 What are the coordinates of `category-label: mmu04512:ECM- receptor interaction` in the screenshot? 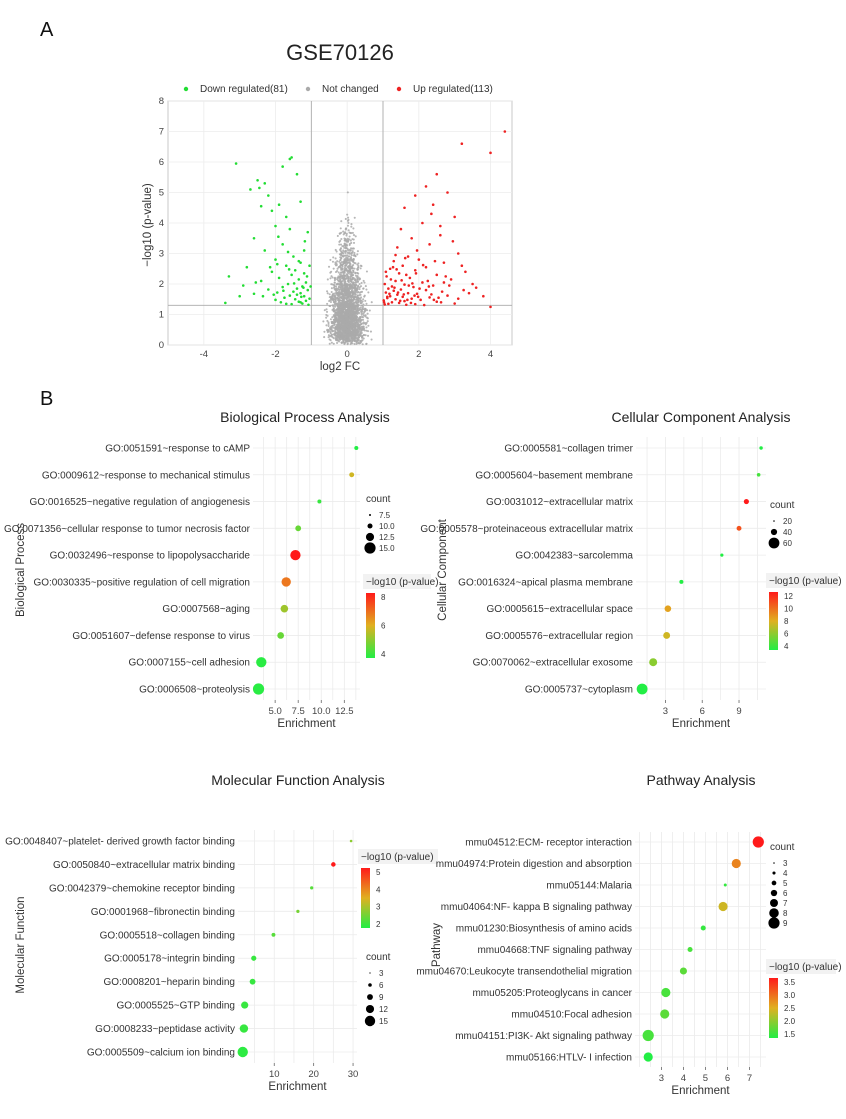 It's located at (548, 843).